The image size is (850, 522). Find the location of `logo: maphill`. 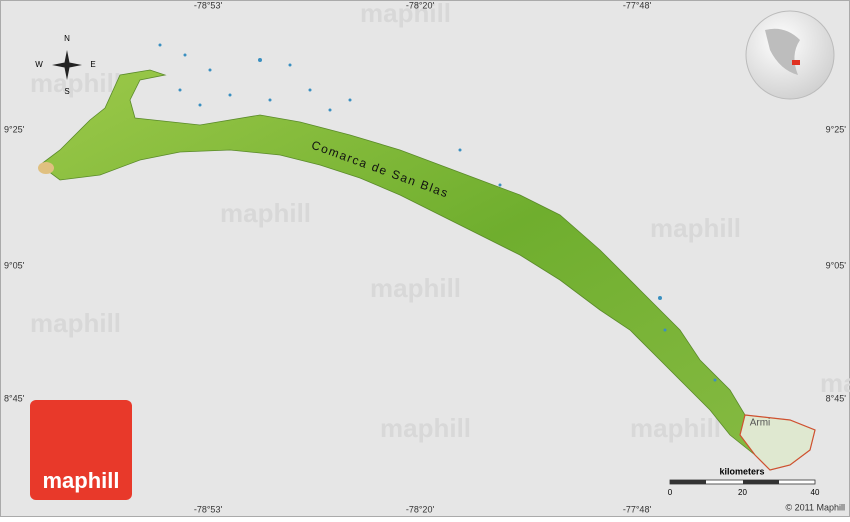

logo: maphill is located at coordinates (81, 450).